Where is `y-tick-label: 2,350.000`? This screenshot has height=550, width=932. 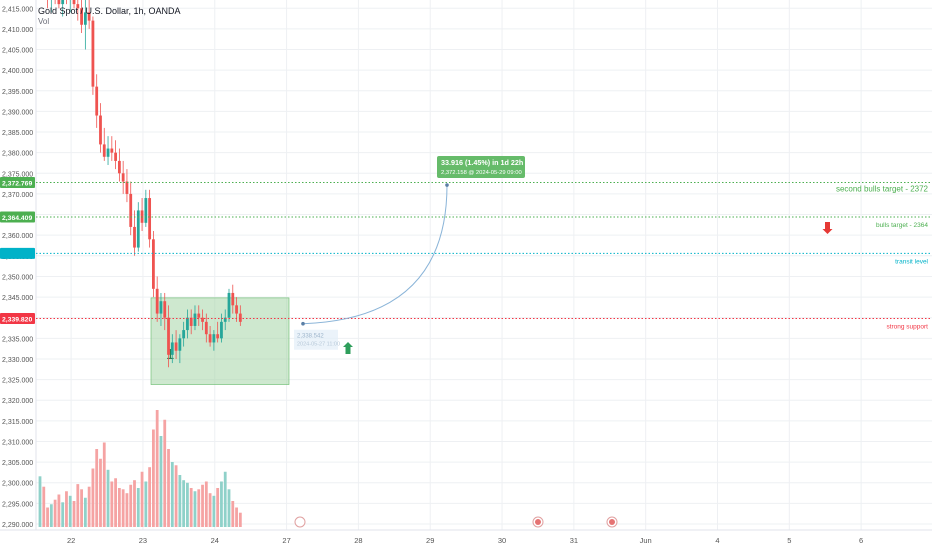 y-tick-label: 2,350.000 is located at coordinates (17, 277).